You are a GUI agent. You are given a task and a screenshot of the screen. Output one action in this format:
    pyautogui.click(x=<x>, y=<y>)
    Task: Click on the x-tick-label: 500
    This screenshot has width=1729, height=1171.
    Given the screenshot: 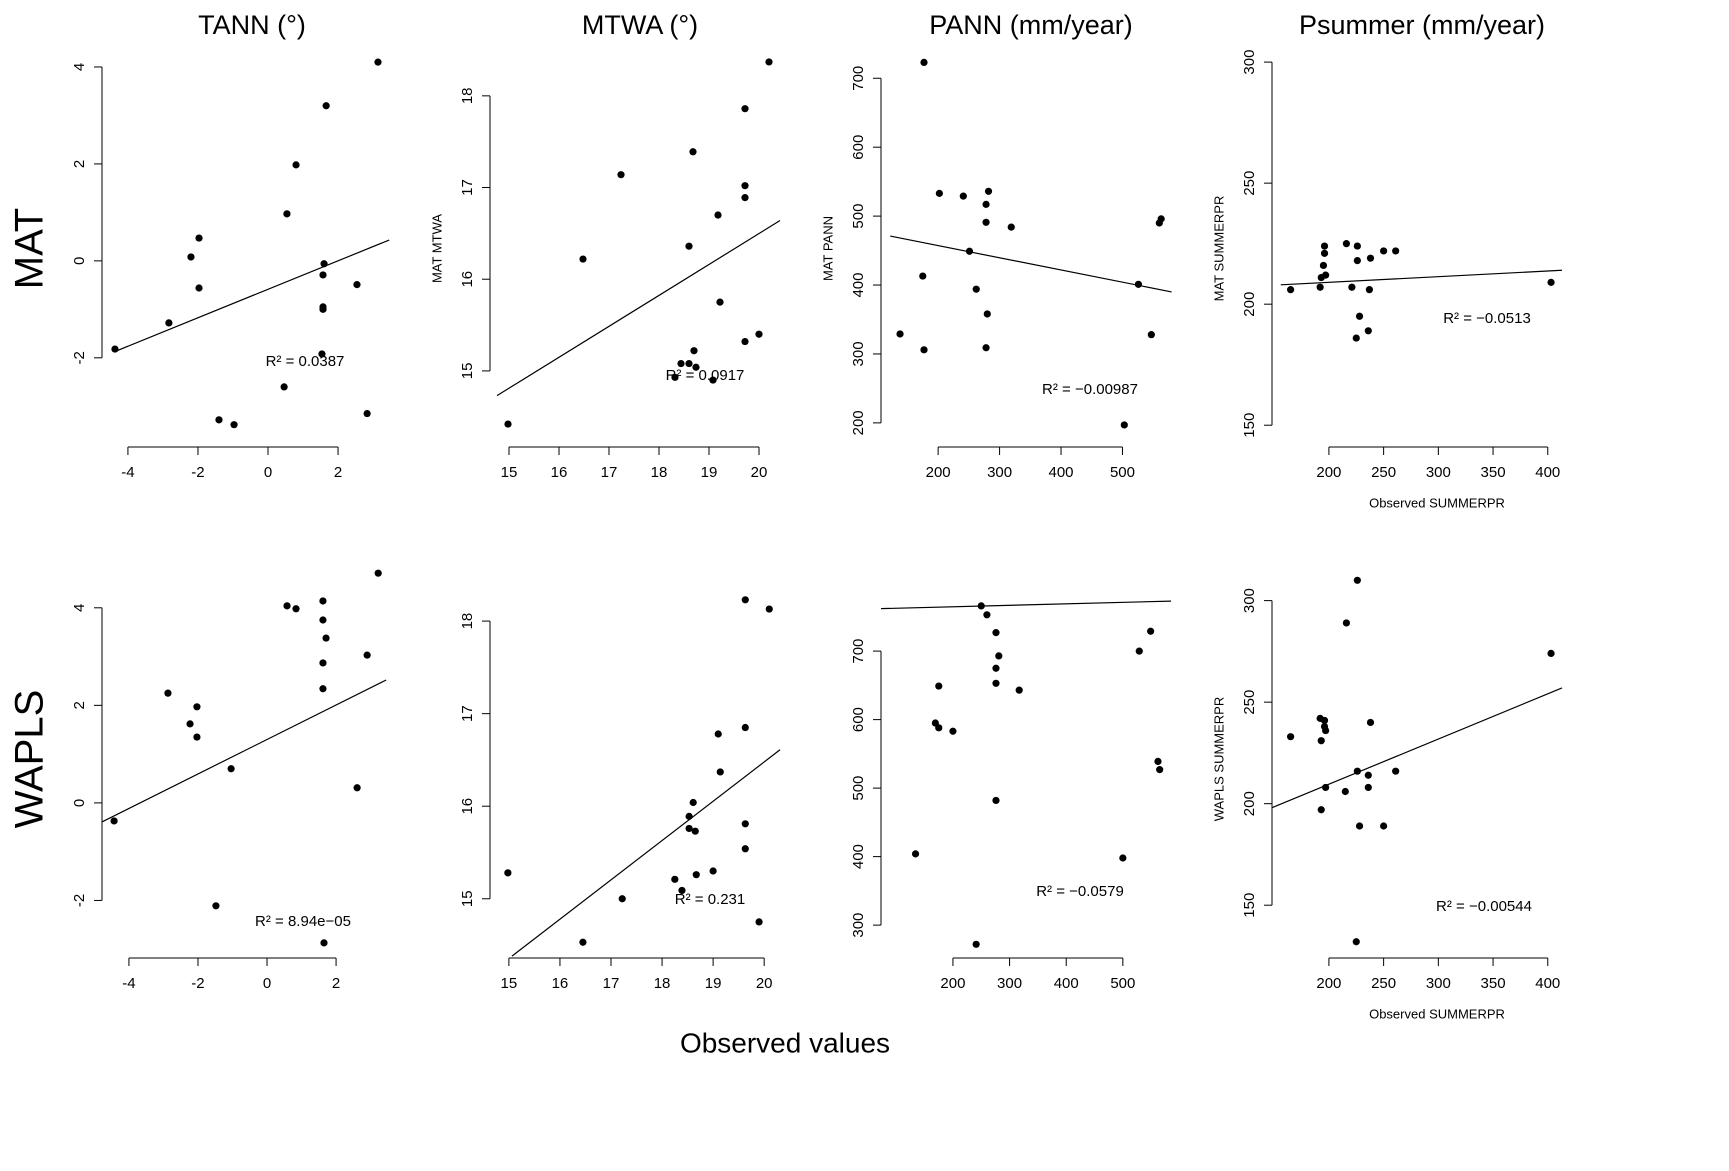 What is the action you would take?
    pyautogui.click(x=1122, y=472)
    